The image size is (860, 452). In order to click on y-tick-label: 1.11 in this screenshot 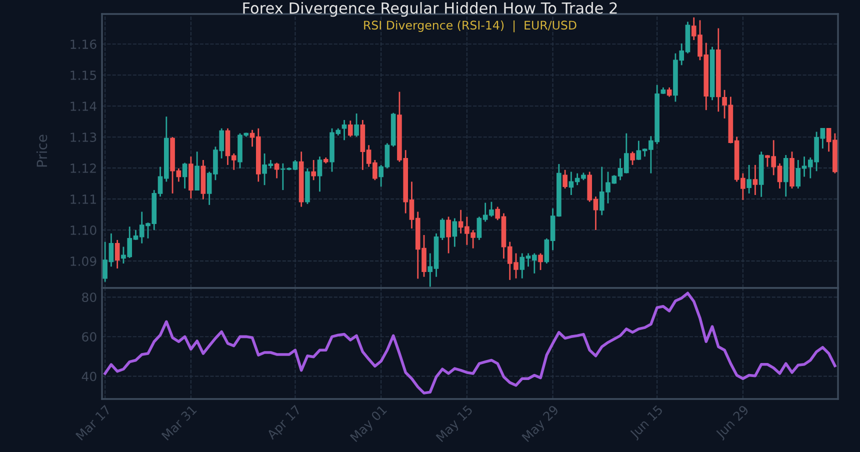, I will do `click(83, 199)`.